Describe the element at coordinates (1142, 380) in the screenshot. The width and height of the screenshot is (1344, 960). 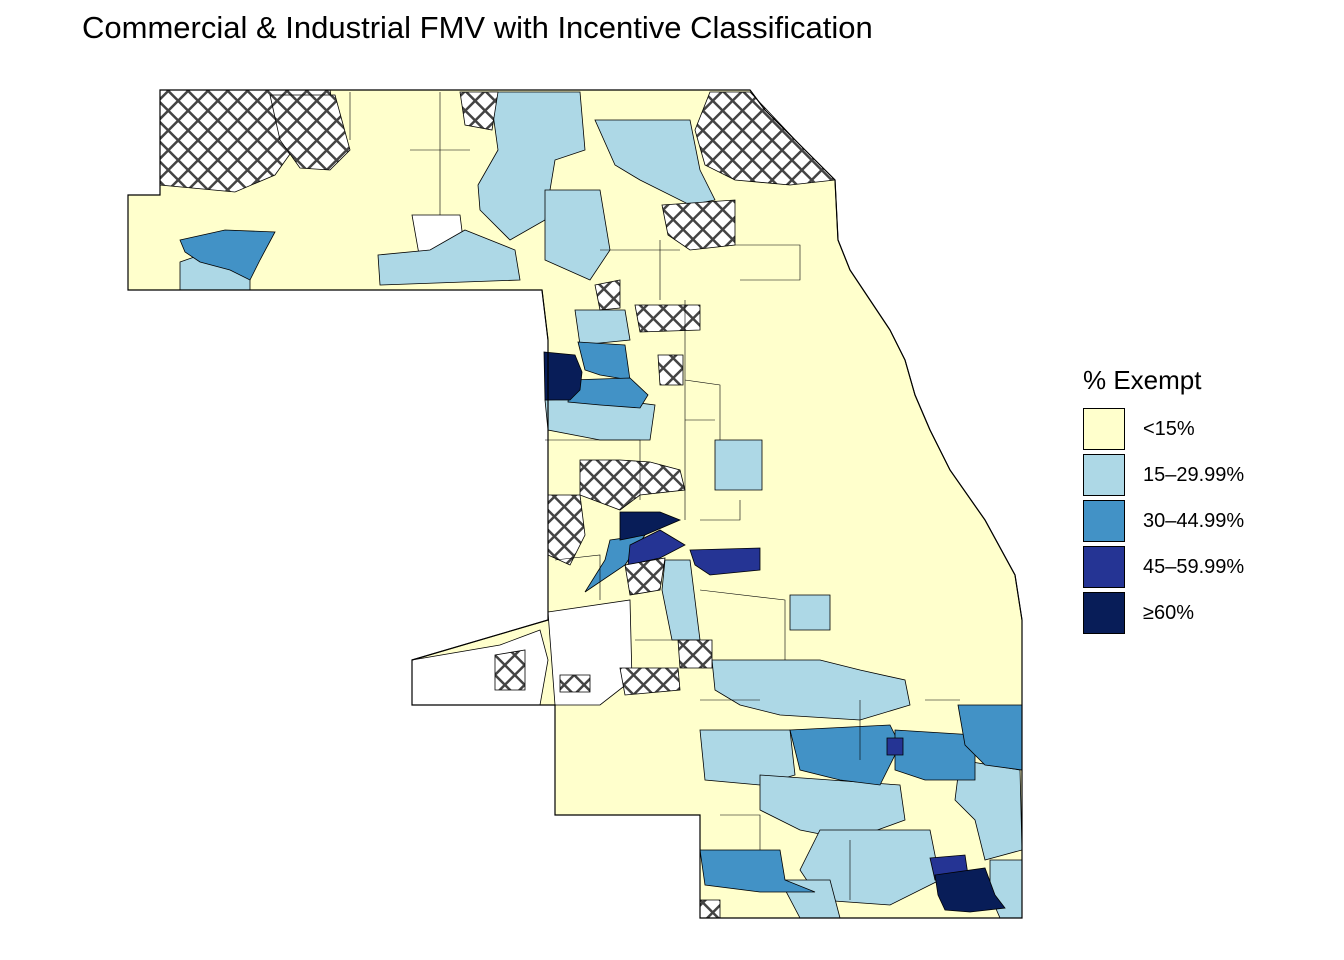
I see `legend-title: % Exempt` at that location.